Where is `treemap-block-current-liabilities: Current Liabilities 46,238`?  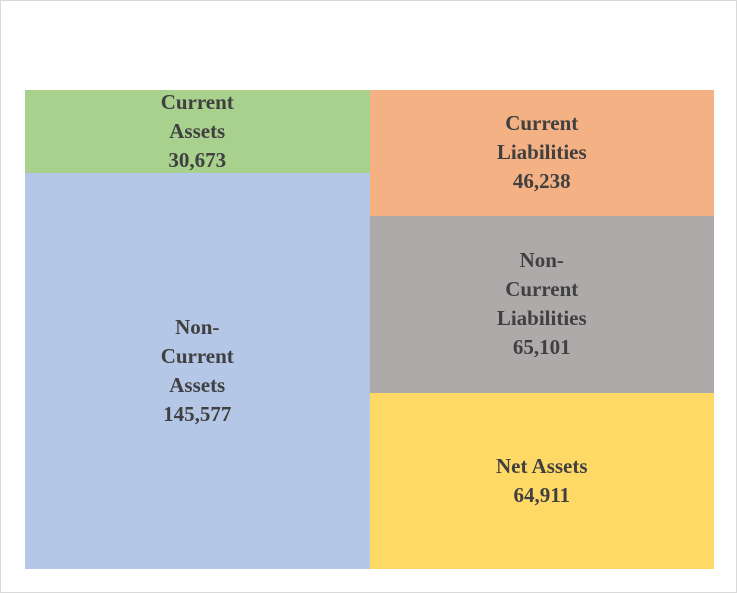
treemap-block-current-liabilities: Current Liabilities 46,238 is located at coordinates (541, 153).